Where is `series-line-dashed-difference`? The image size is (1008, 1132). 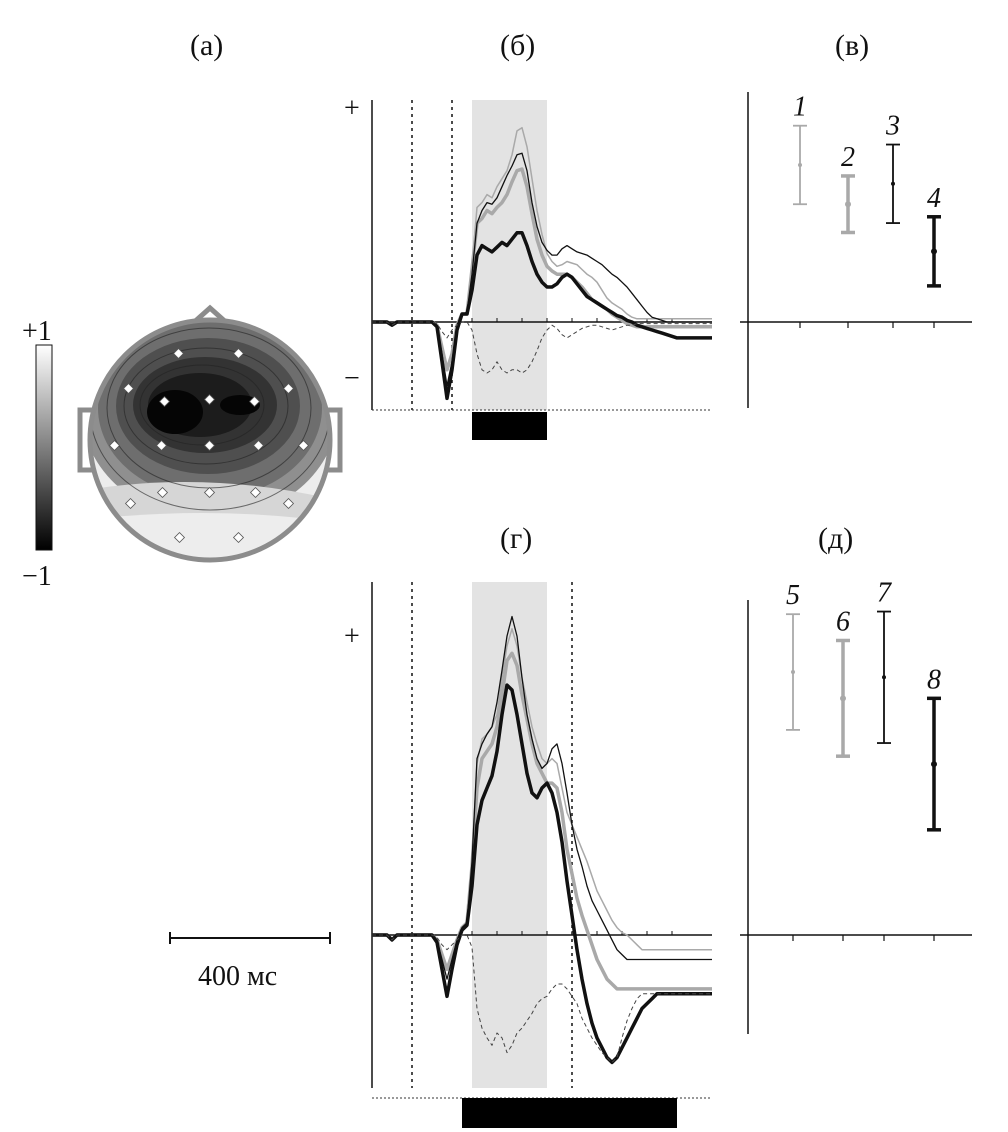 series-line-dashed-difference is located at coordinates (542, 347).